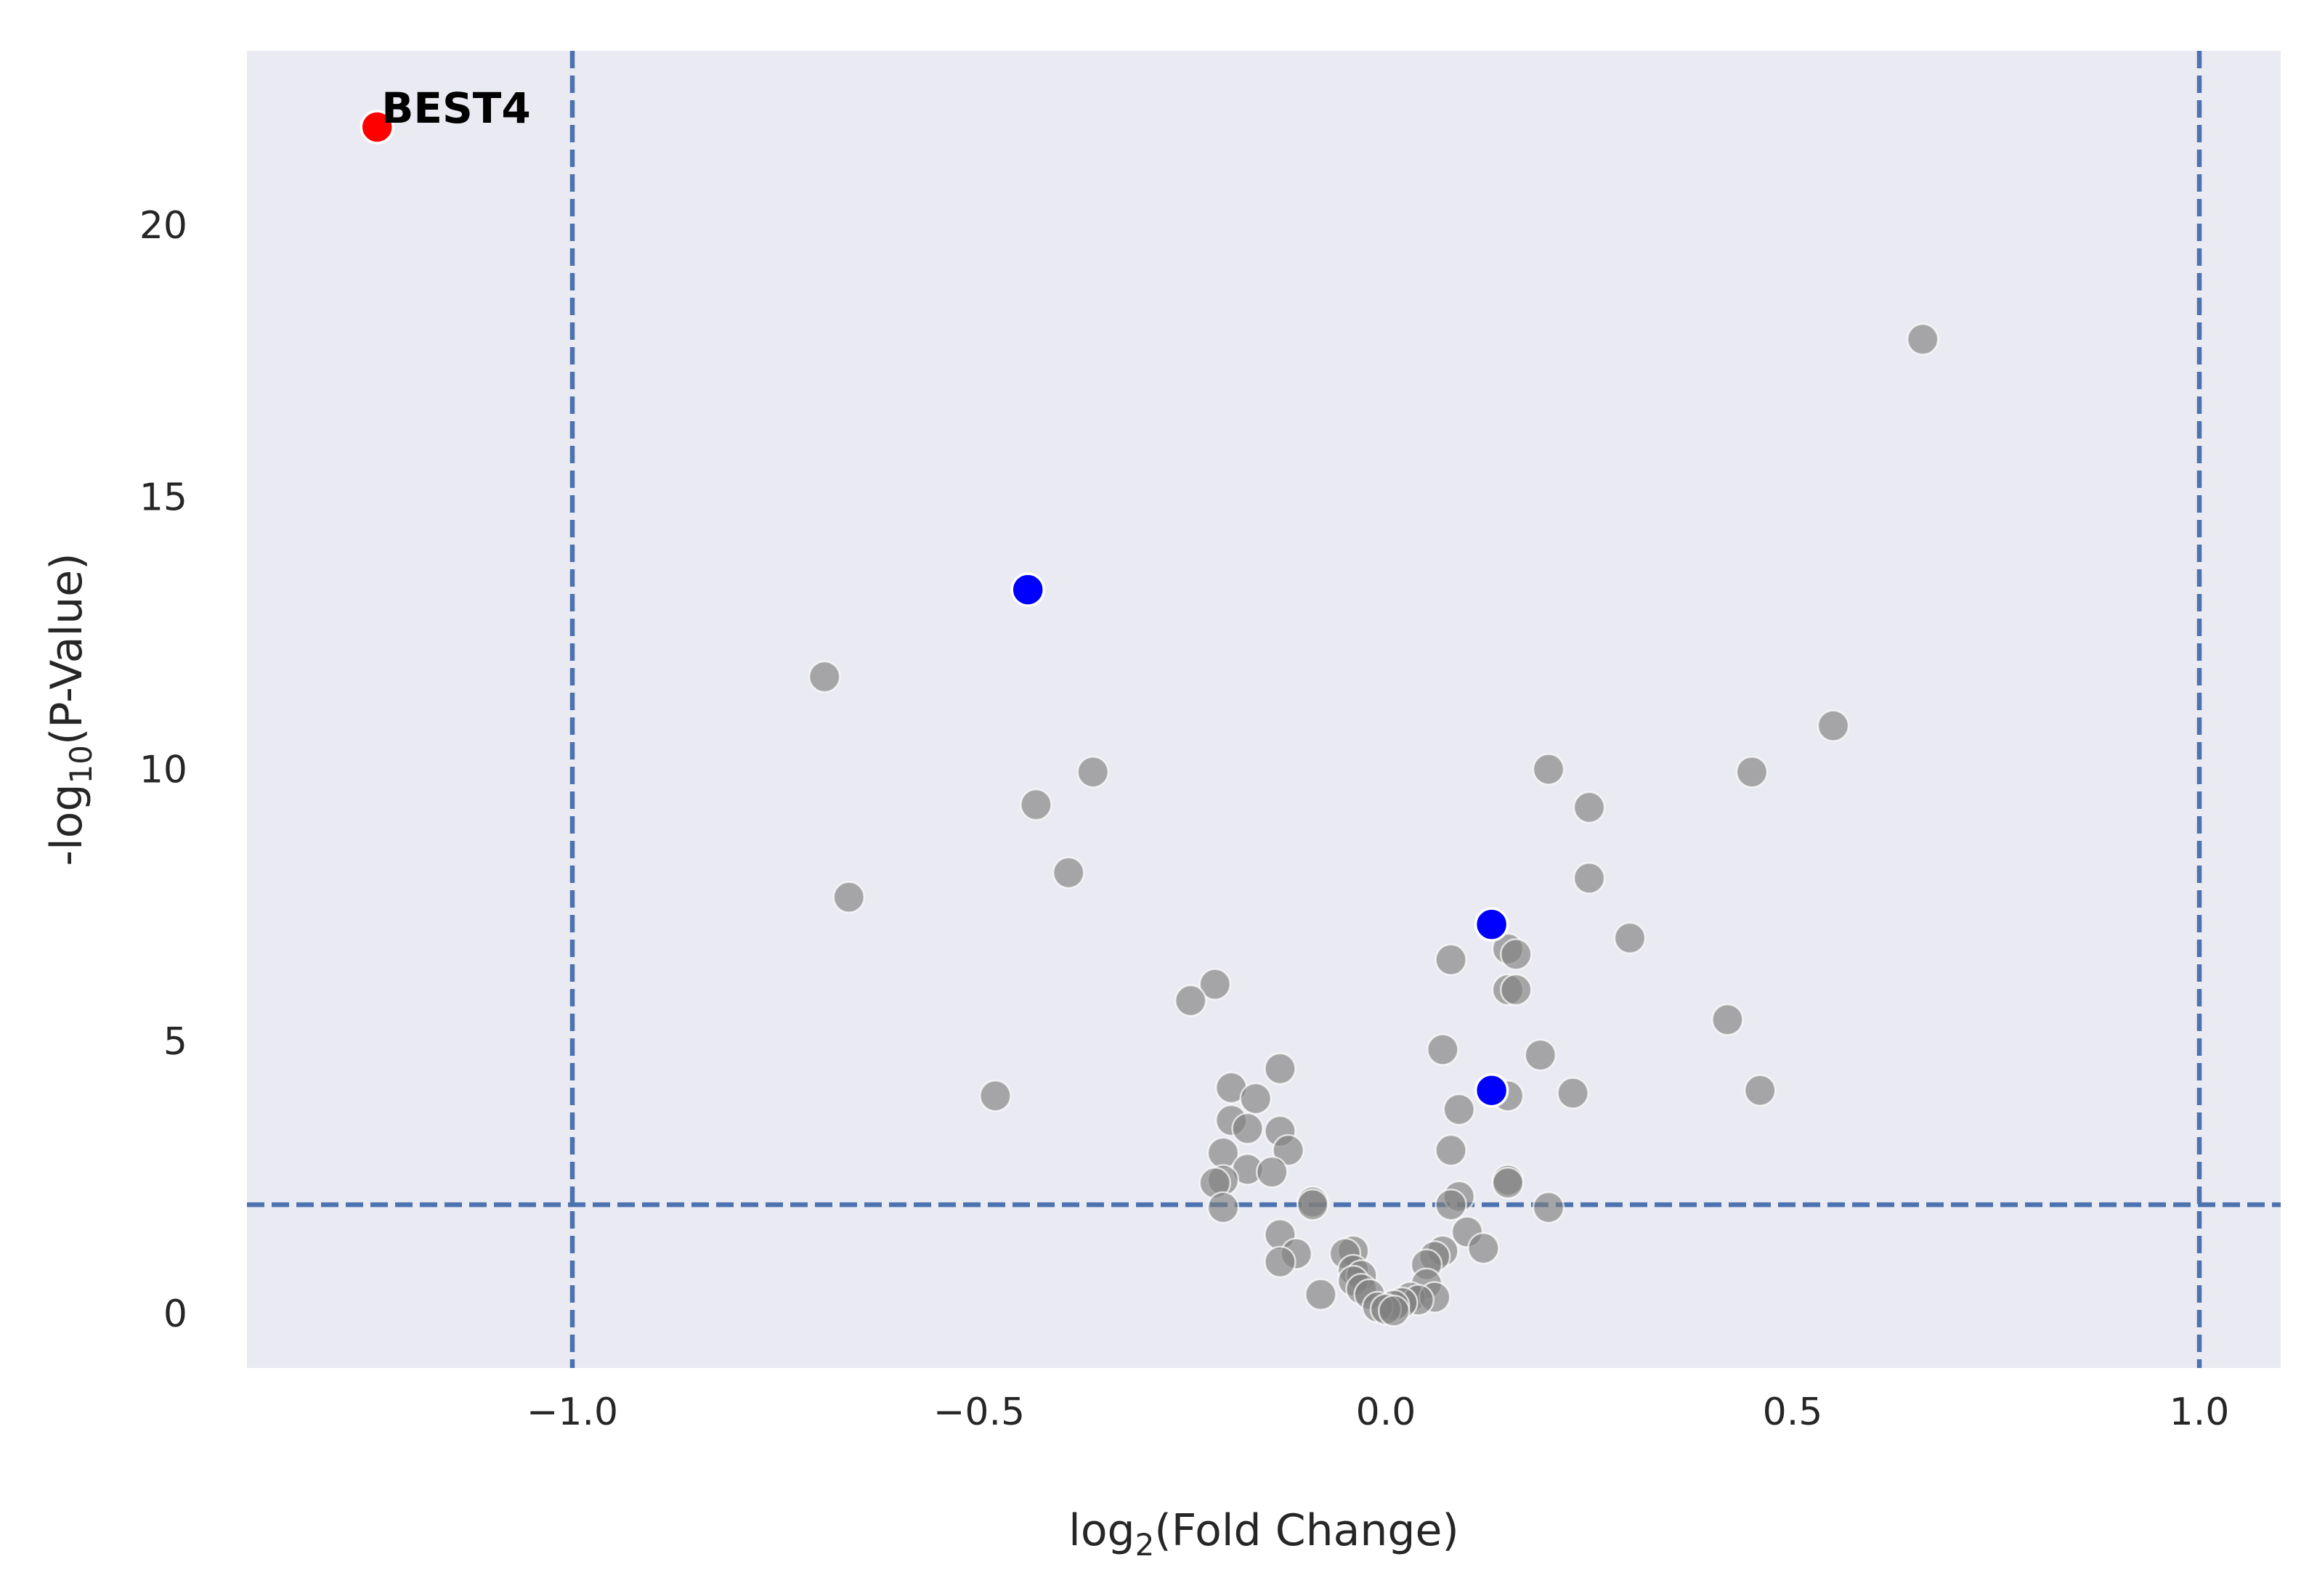 The width and height of the screenshot is (2317, 1596). I want to click on annotations: BEST4, so click(456, 108).